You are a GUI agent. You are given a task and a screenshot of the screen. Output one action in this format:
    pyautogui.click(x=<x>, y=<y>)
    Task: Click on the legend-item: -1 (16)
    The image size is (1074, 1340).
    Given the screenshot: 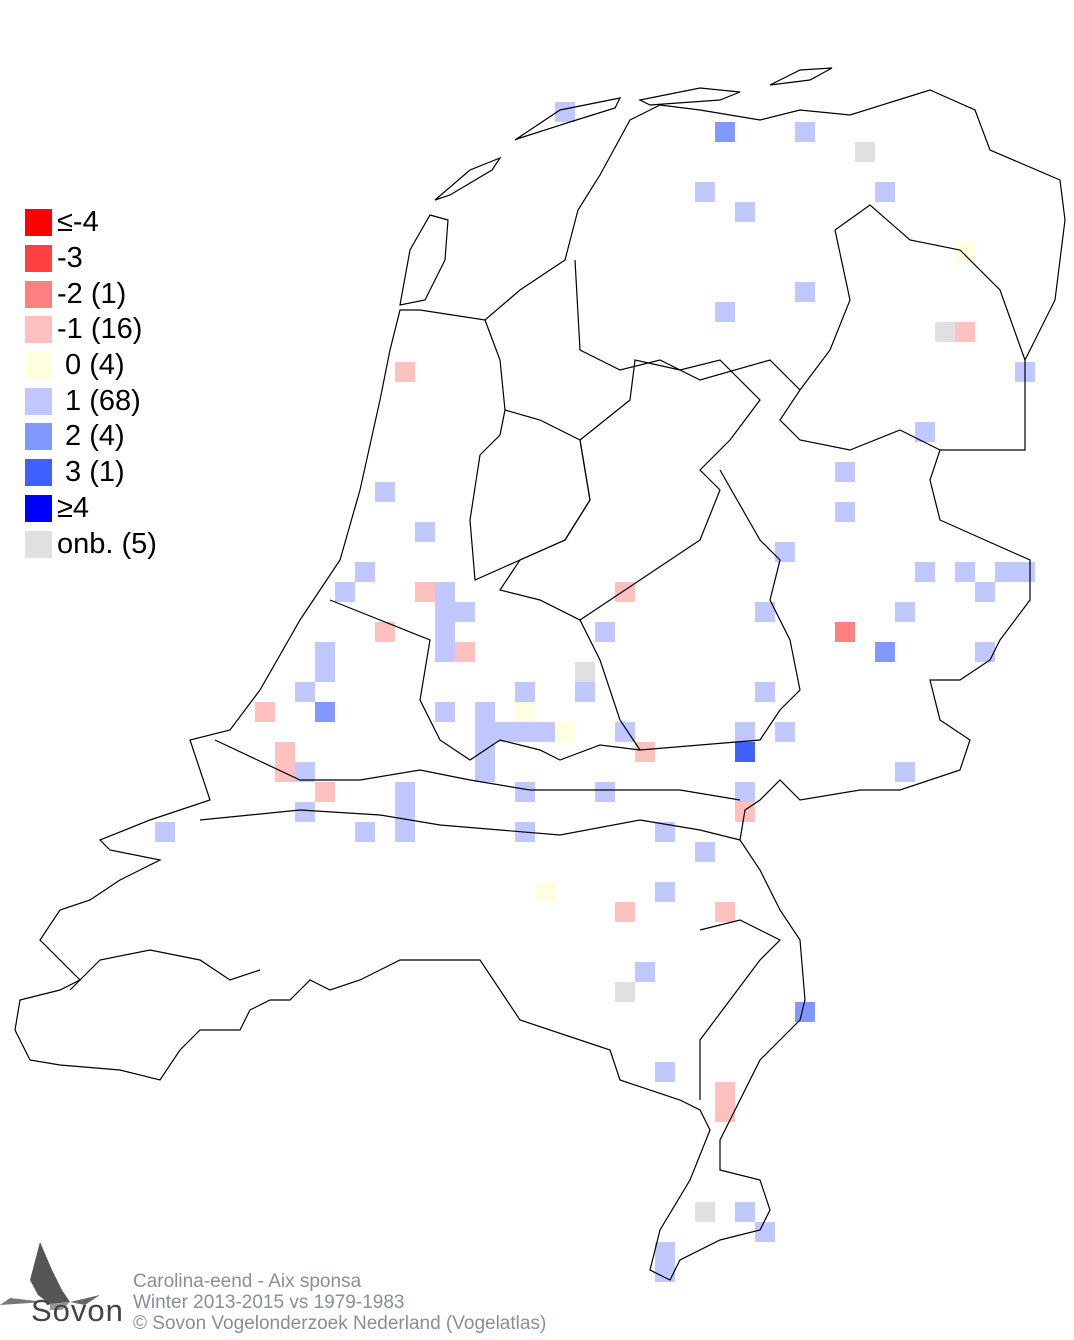 What is the action you would take?
    pyautogui.click(x=91, y=330)
    